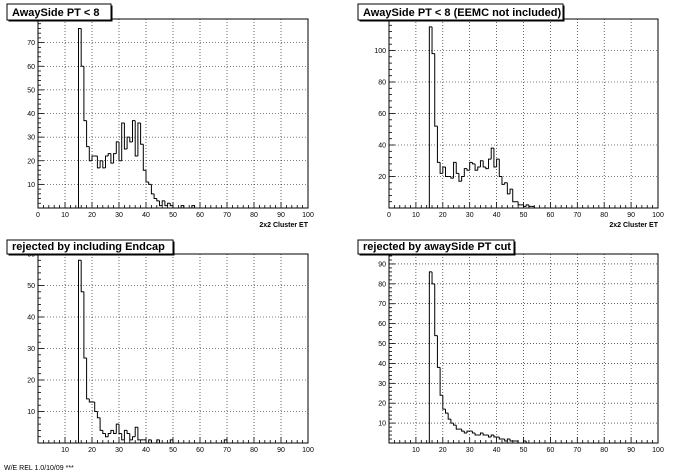 The width and height of the screenshot is (696, 472). I want to click on x-tick-label: 0, so click(389, 215).